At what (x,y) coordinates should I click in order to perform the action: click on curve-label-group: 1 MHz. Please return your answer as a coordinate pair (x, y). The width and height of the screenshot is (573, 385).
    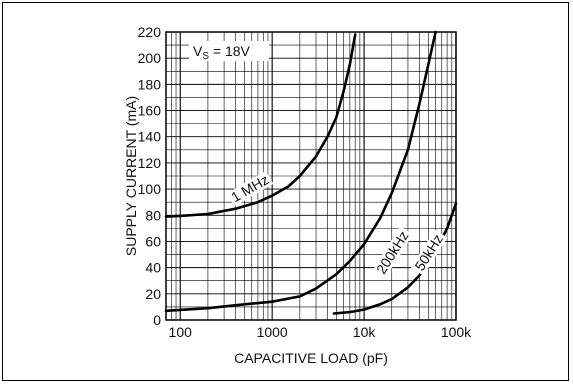
    Looking at the image, I should click on (250, 188).